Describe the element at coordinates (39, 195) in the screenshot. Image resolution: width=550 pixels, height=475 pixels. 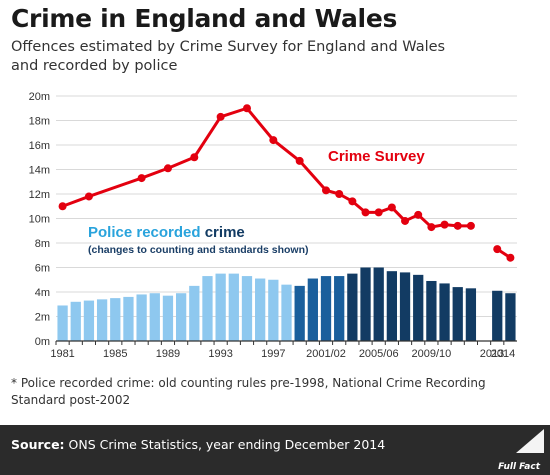
I see `y-tick-label: 12m` at that location.